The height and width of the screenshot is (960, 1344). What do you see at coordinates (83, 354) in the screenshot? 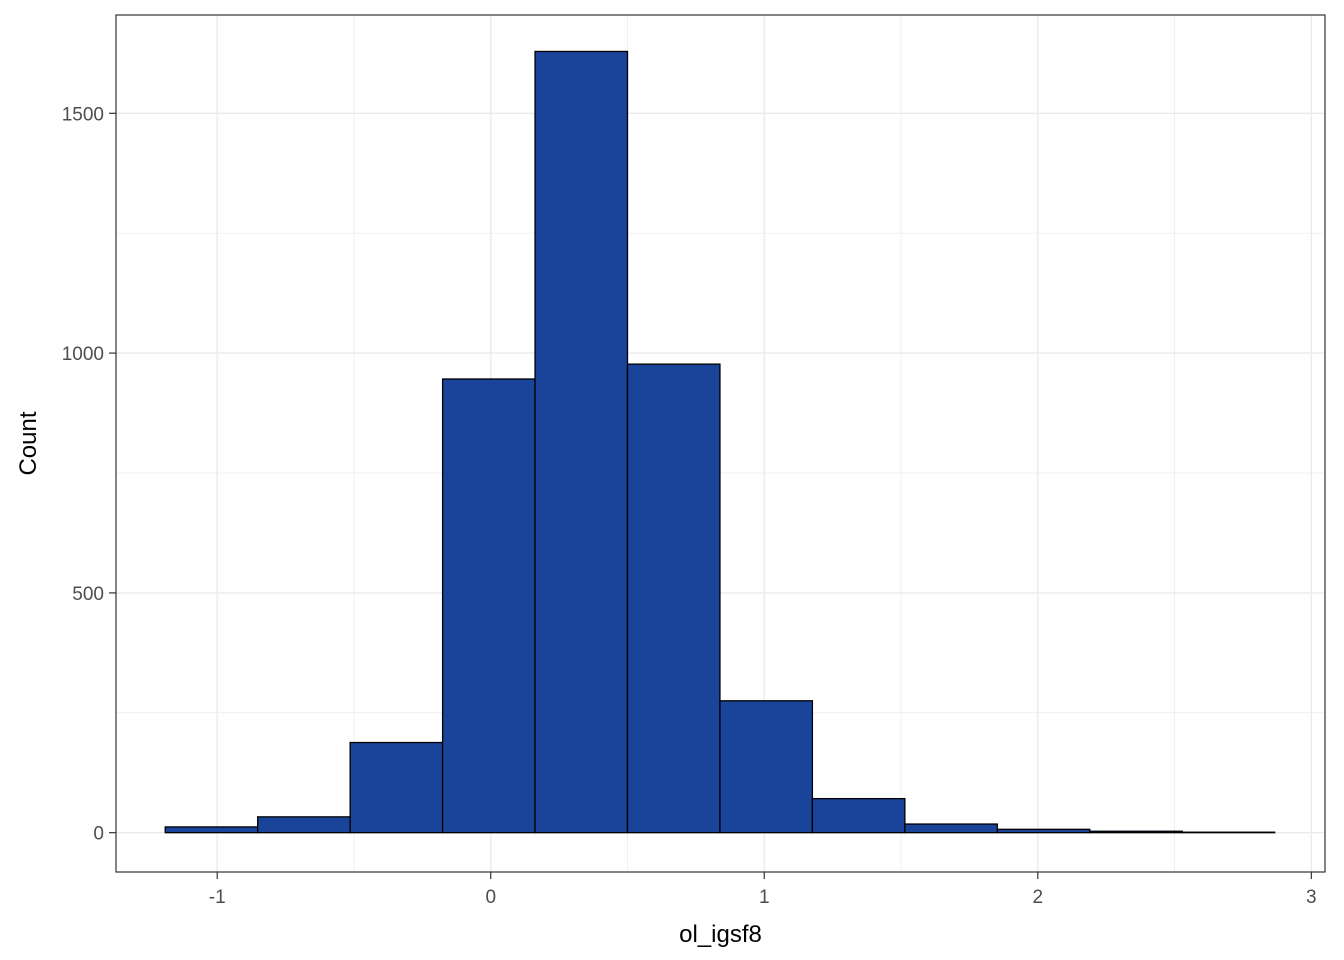
I see `y-tick-label: 1000` at bounding box center [83, 354].